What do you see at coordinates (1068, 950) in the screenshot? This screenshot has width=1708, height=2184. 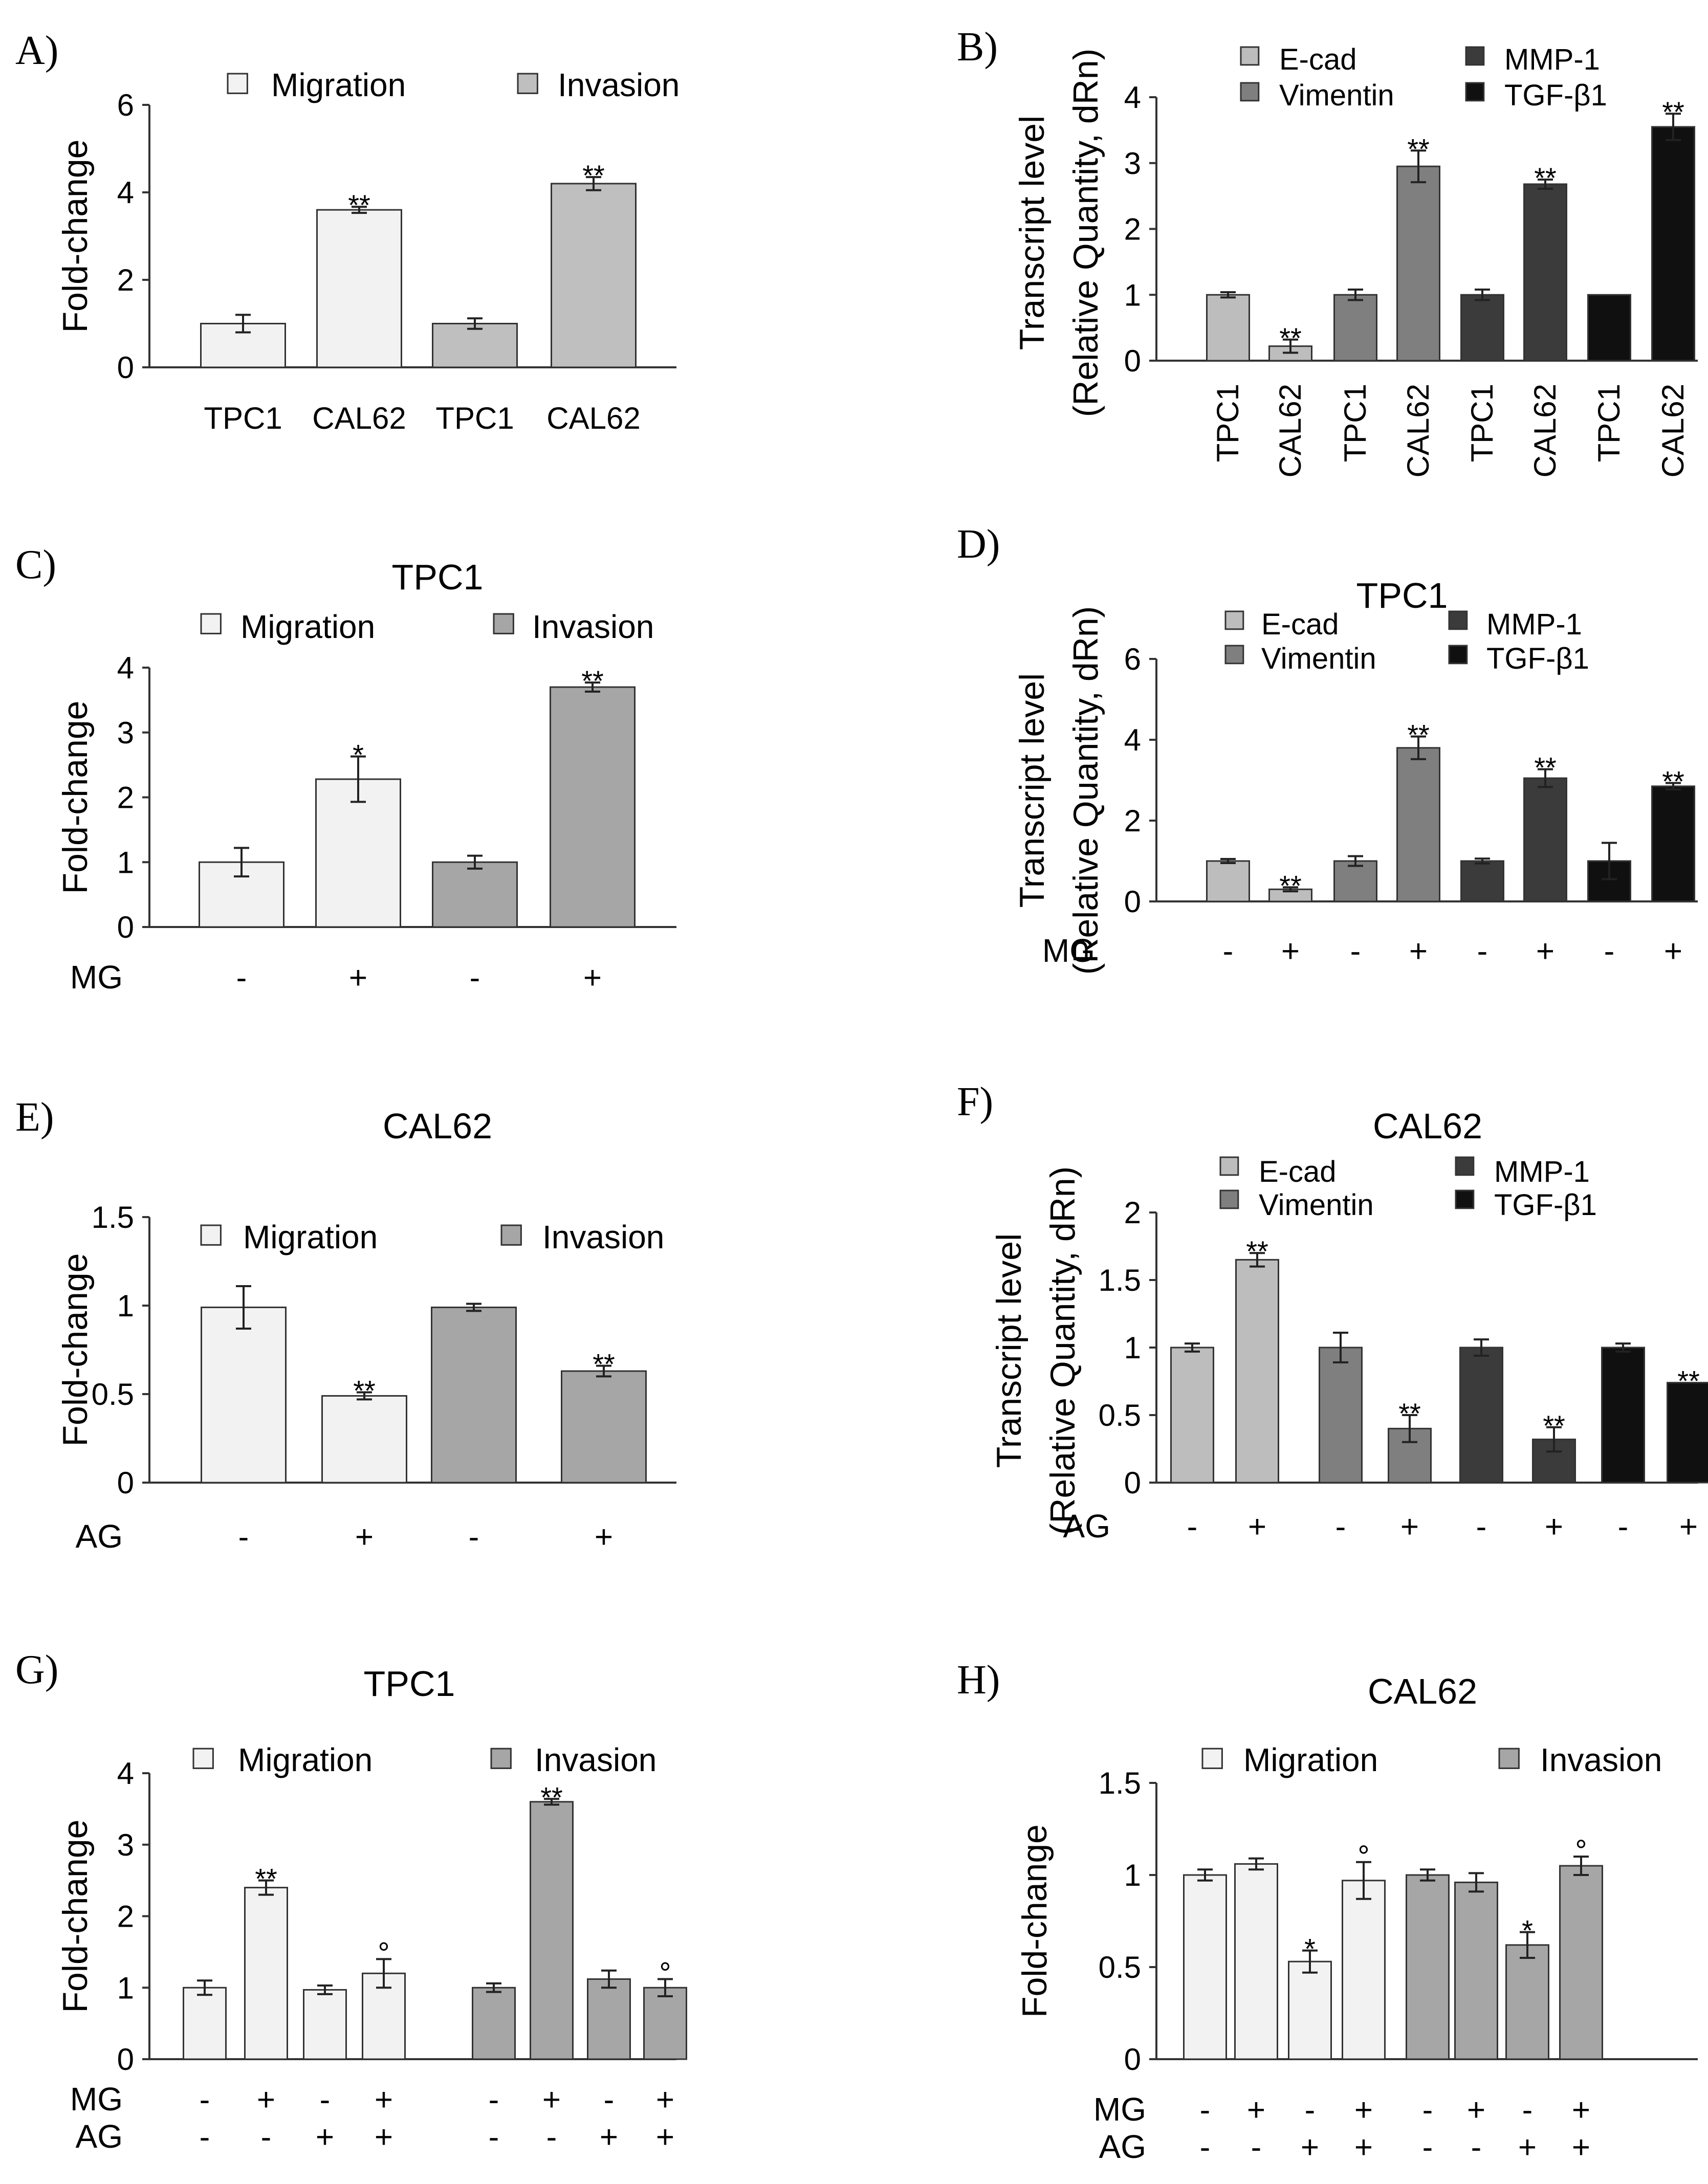 I see `treatment-label: MG` at bounding box center [1068, 950].